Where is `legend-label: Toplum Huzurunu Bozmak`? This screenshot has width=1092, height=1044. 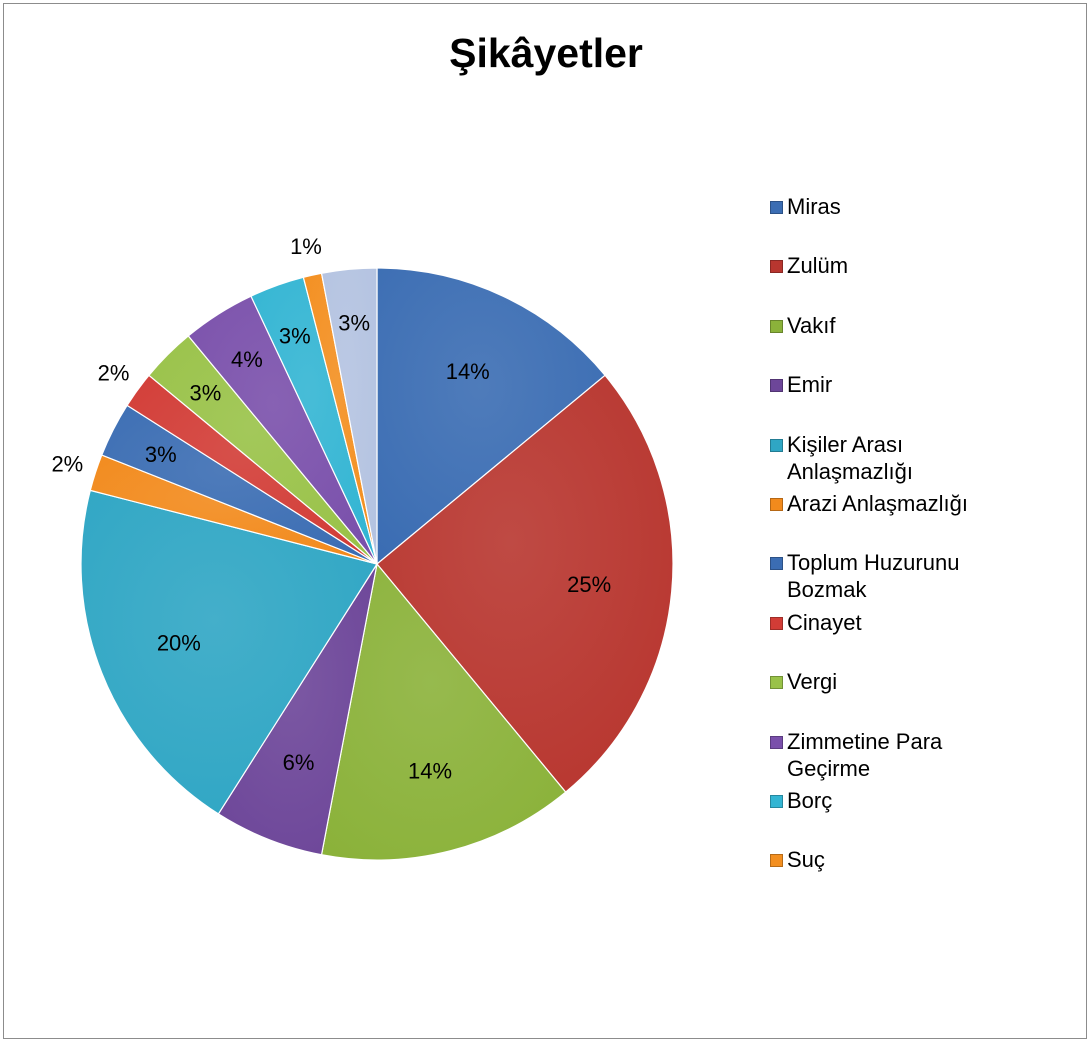 legend-label: Toplum Huzurunu Bozmak is located at coordinates (873, 576).